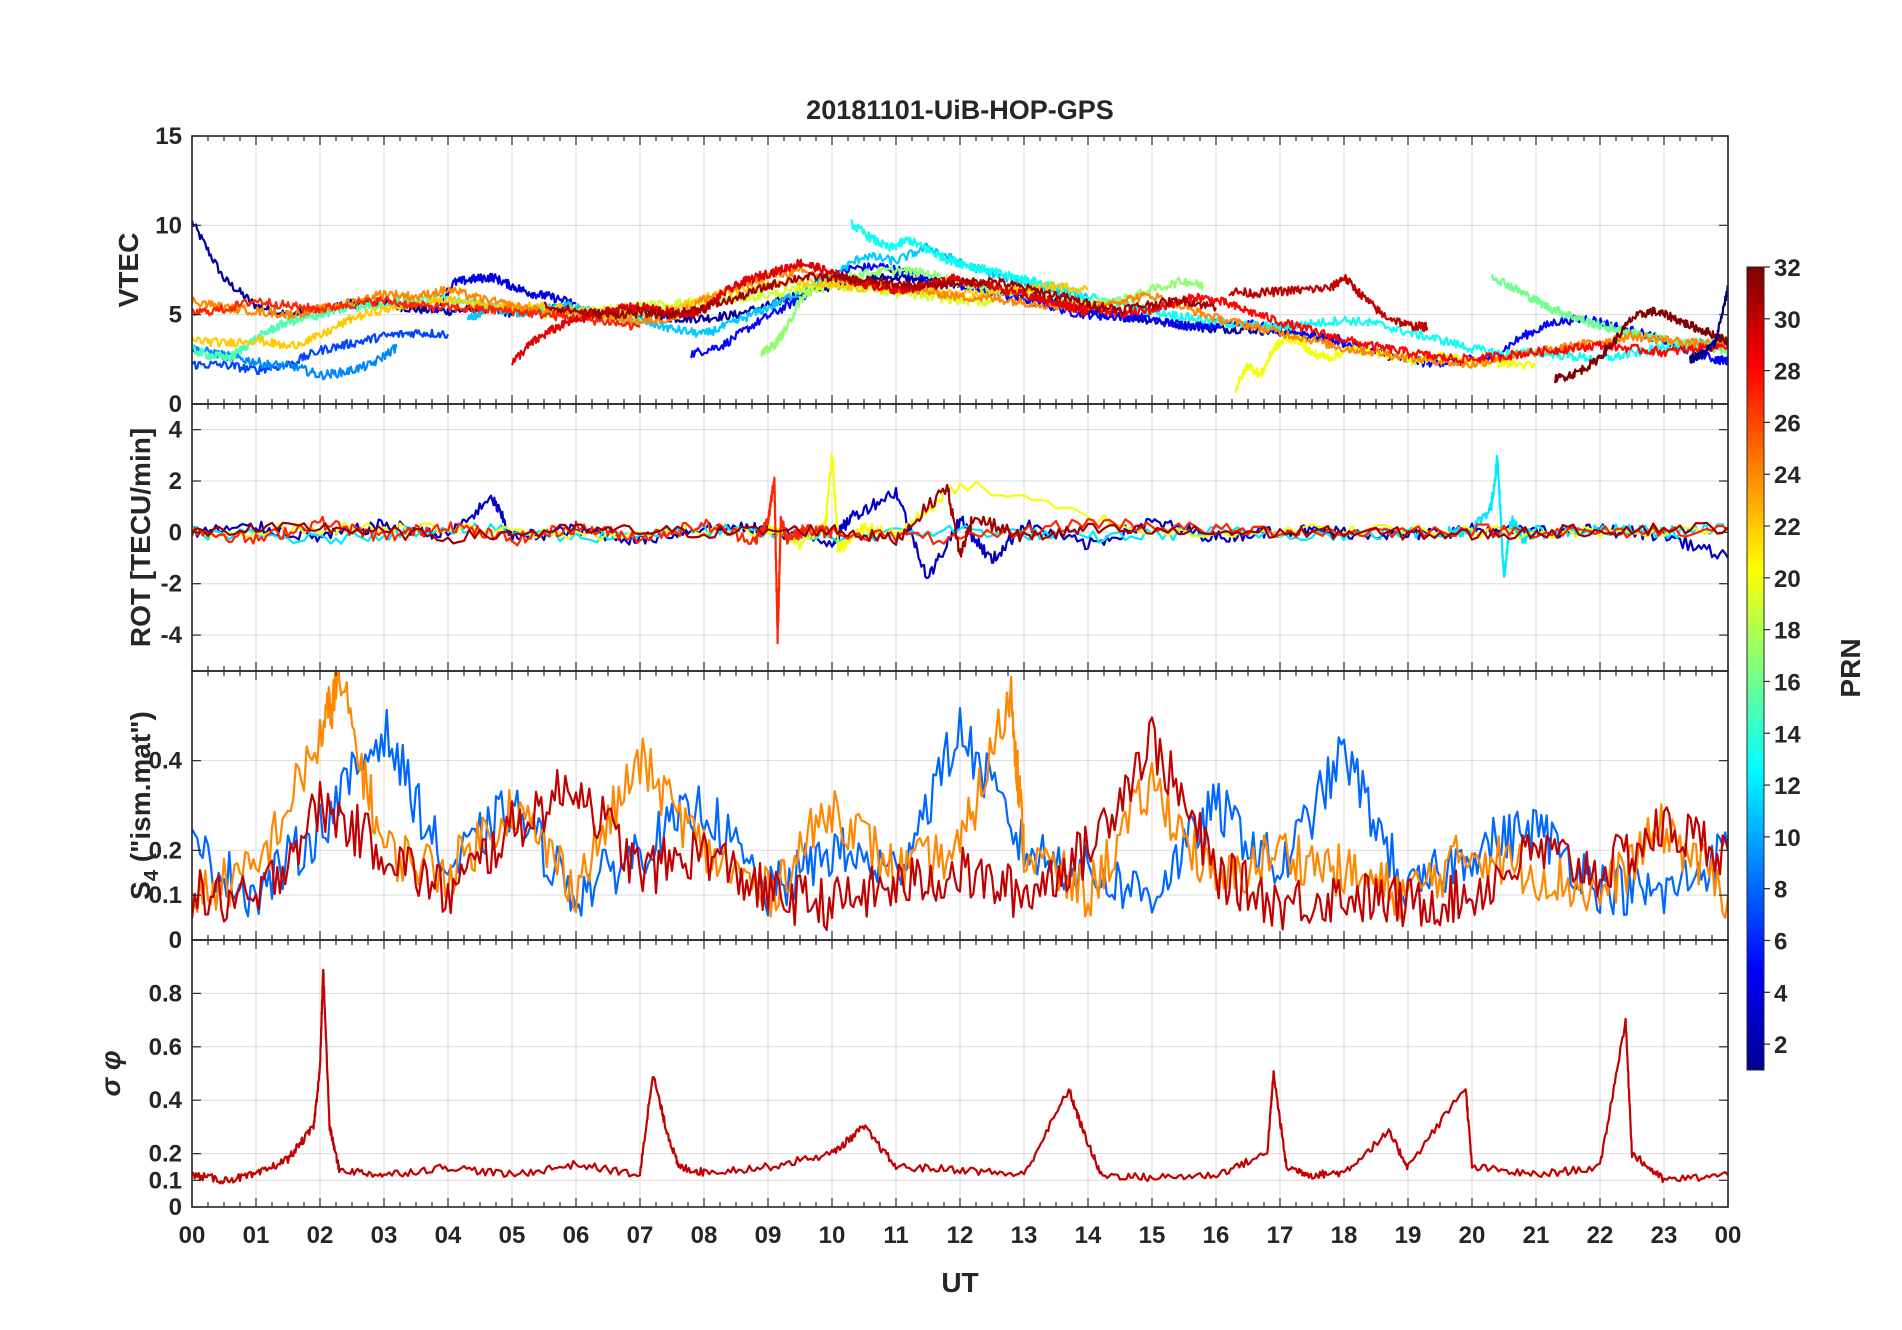 This screenshot has height=1330, width=1902. Describe the element at coordinates (166, 1100) in the screenshot. I see `y-tick-label: 0.4` at that location.